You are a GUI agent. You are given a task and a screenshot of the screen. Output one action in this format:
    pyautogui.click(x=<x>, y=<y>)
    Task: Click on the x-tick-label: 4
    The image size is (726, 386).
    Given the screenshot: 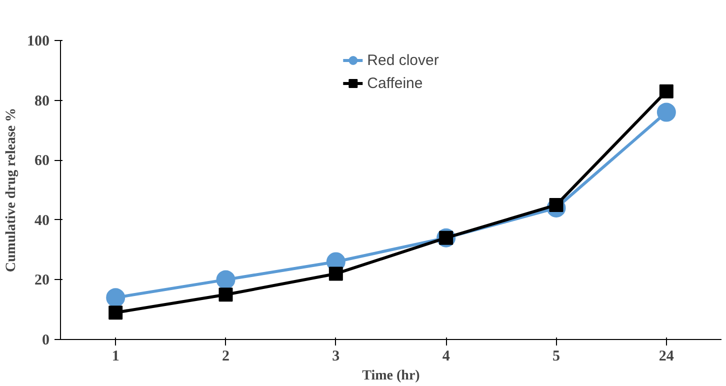 What is the action you would take?
    pyautogui.click(x=446, y=356)
    